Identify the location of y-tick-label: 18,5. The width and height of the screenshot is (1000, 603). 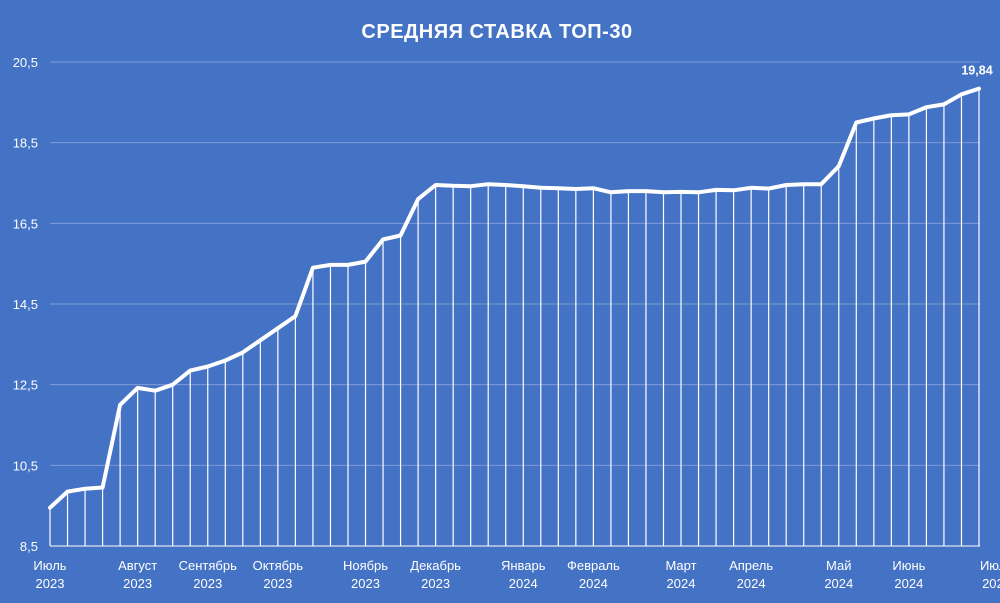
(25, 143).